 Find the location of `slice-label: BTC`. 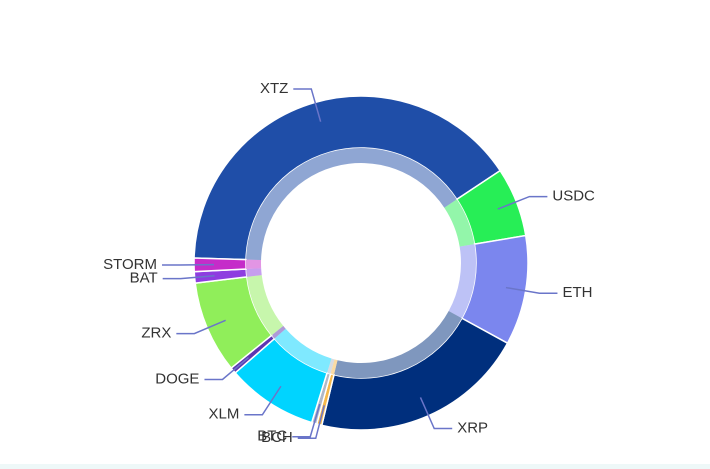

slice-label: BTC is located at coordinates (272, 436).